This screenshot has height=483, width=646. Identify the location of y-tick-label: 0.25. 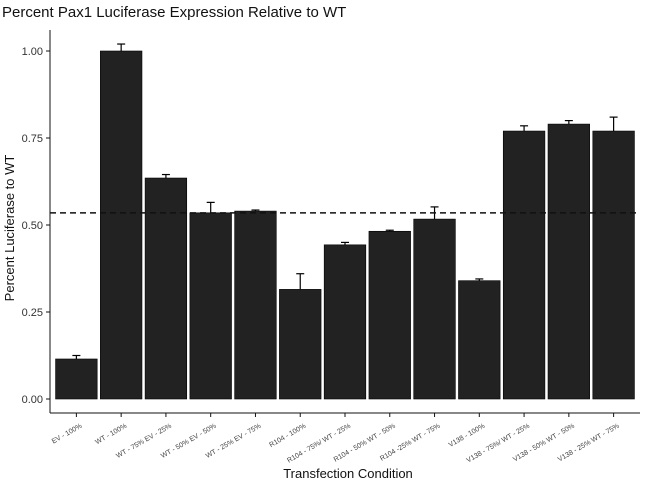
(32, 313).